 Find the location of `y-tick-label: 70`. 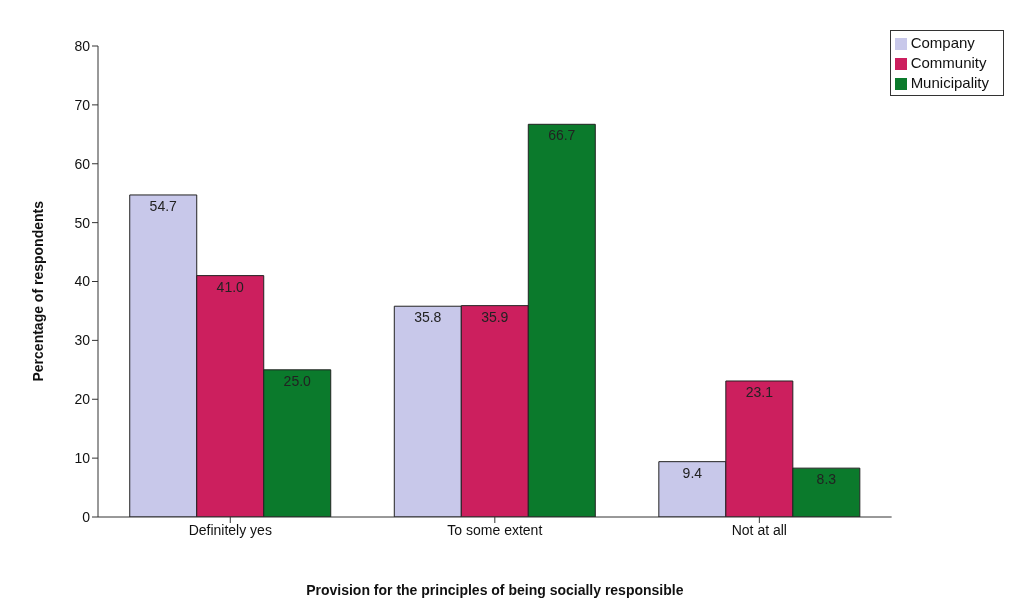

y-tick-label: 70 is located at coordinates (82, 104).